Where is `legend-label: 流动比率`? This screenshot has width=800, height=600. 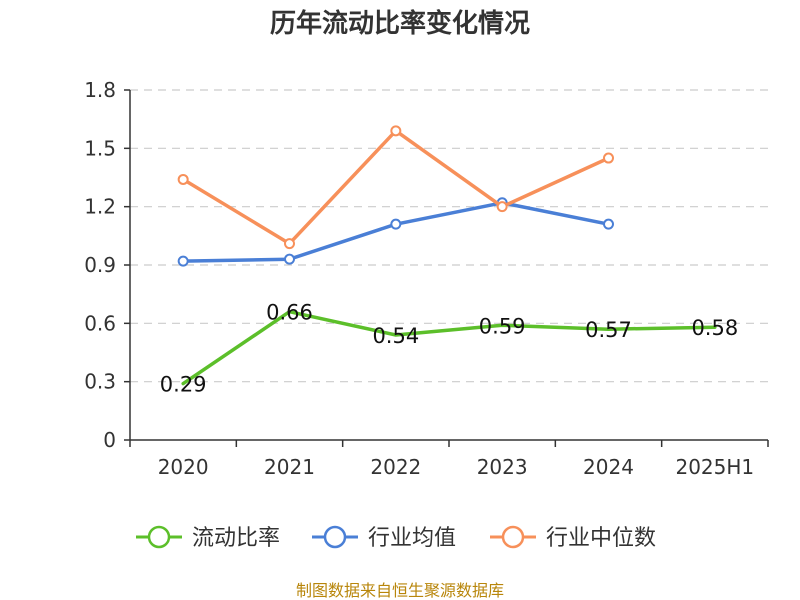 legend-label: 流动比率 is located at coordinates (236, 538).